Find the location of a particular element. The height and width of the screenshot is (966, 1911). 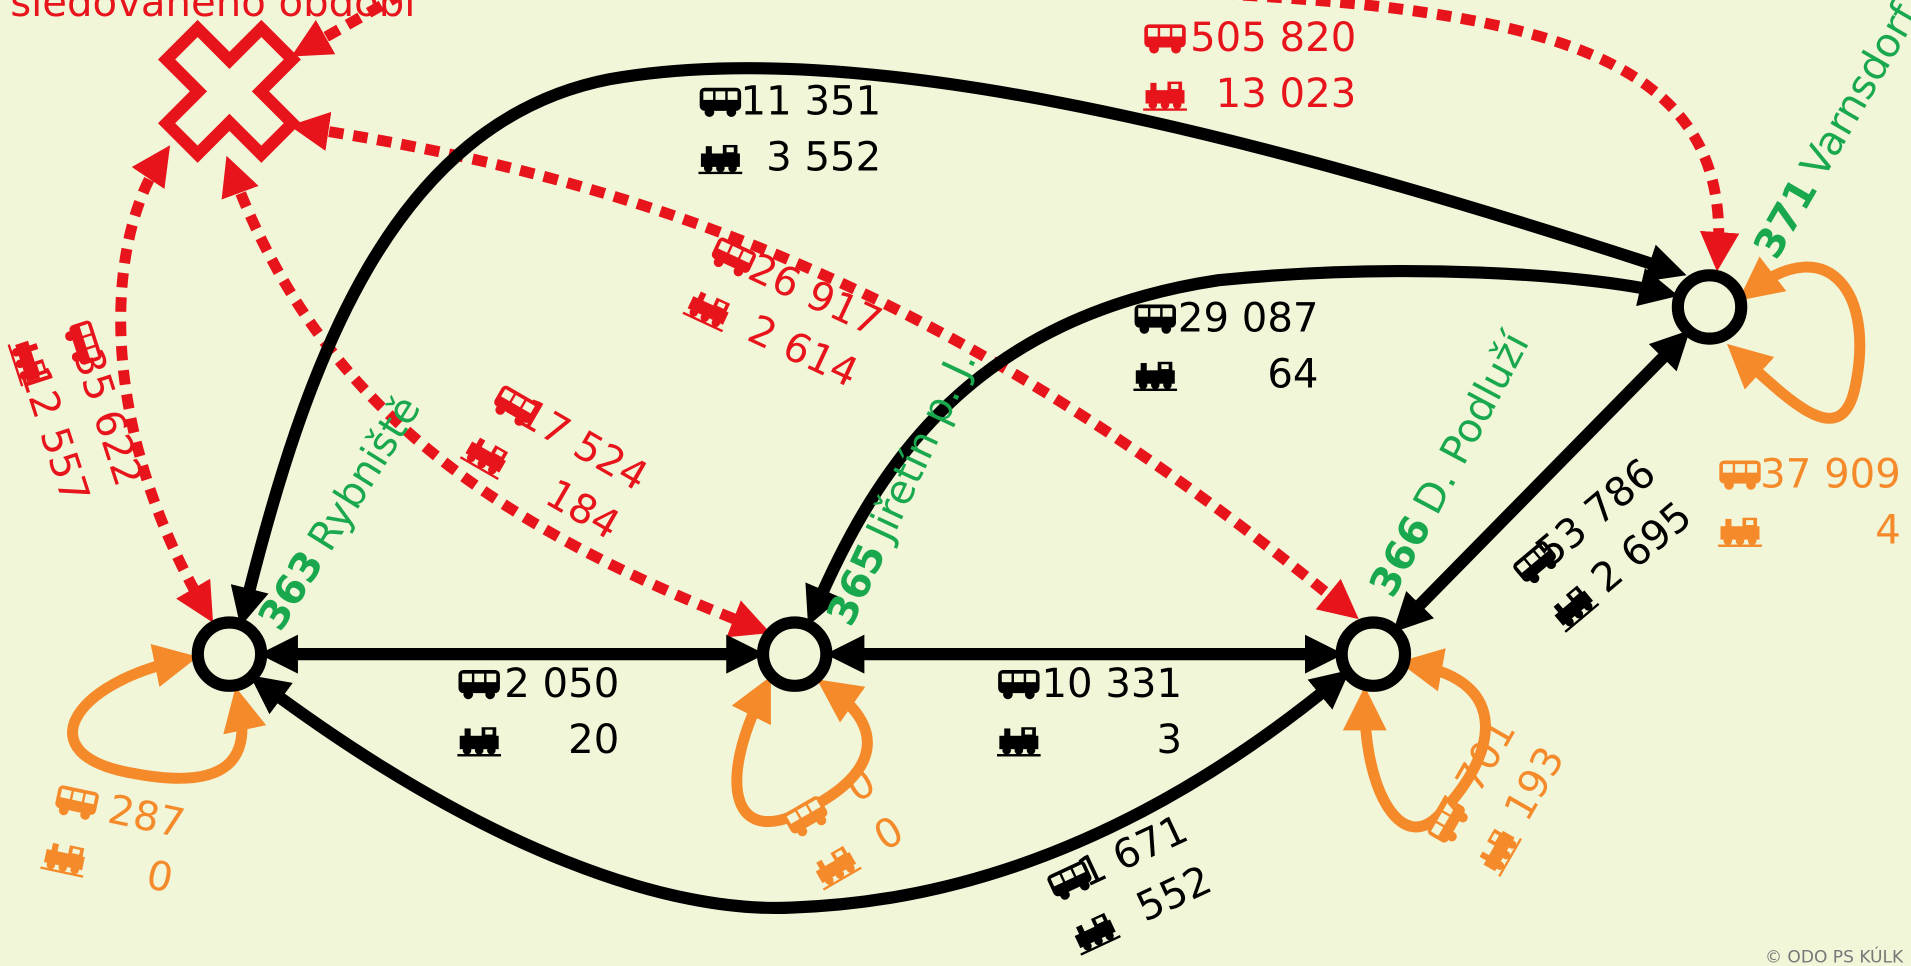

bus-count: 29 087 is located at coordinates (1248, 318).